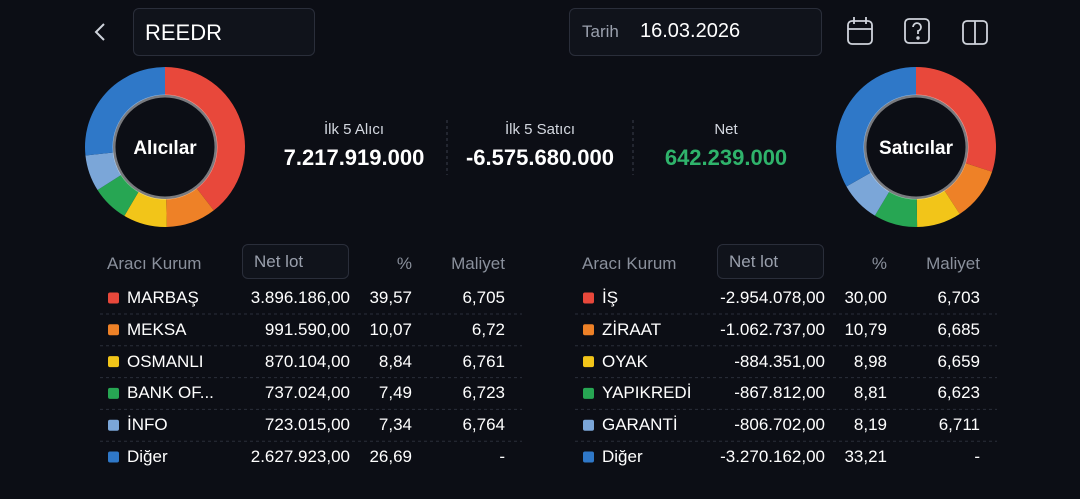  I want to click on percent: 7,34, so click(395, 425).